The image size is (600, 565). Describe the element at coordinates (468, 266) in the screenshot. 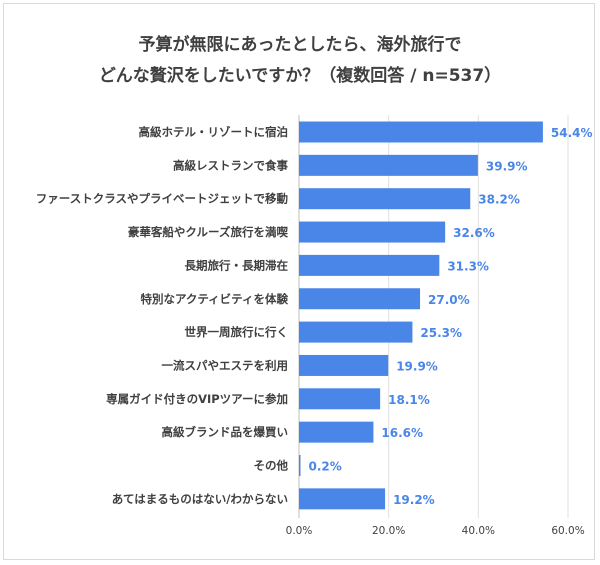

I see `value-label-5: 31.3%` at that location.